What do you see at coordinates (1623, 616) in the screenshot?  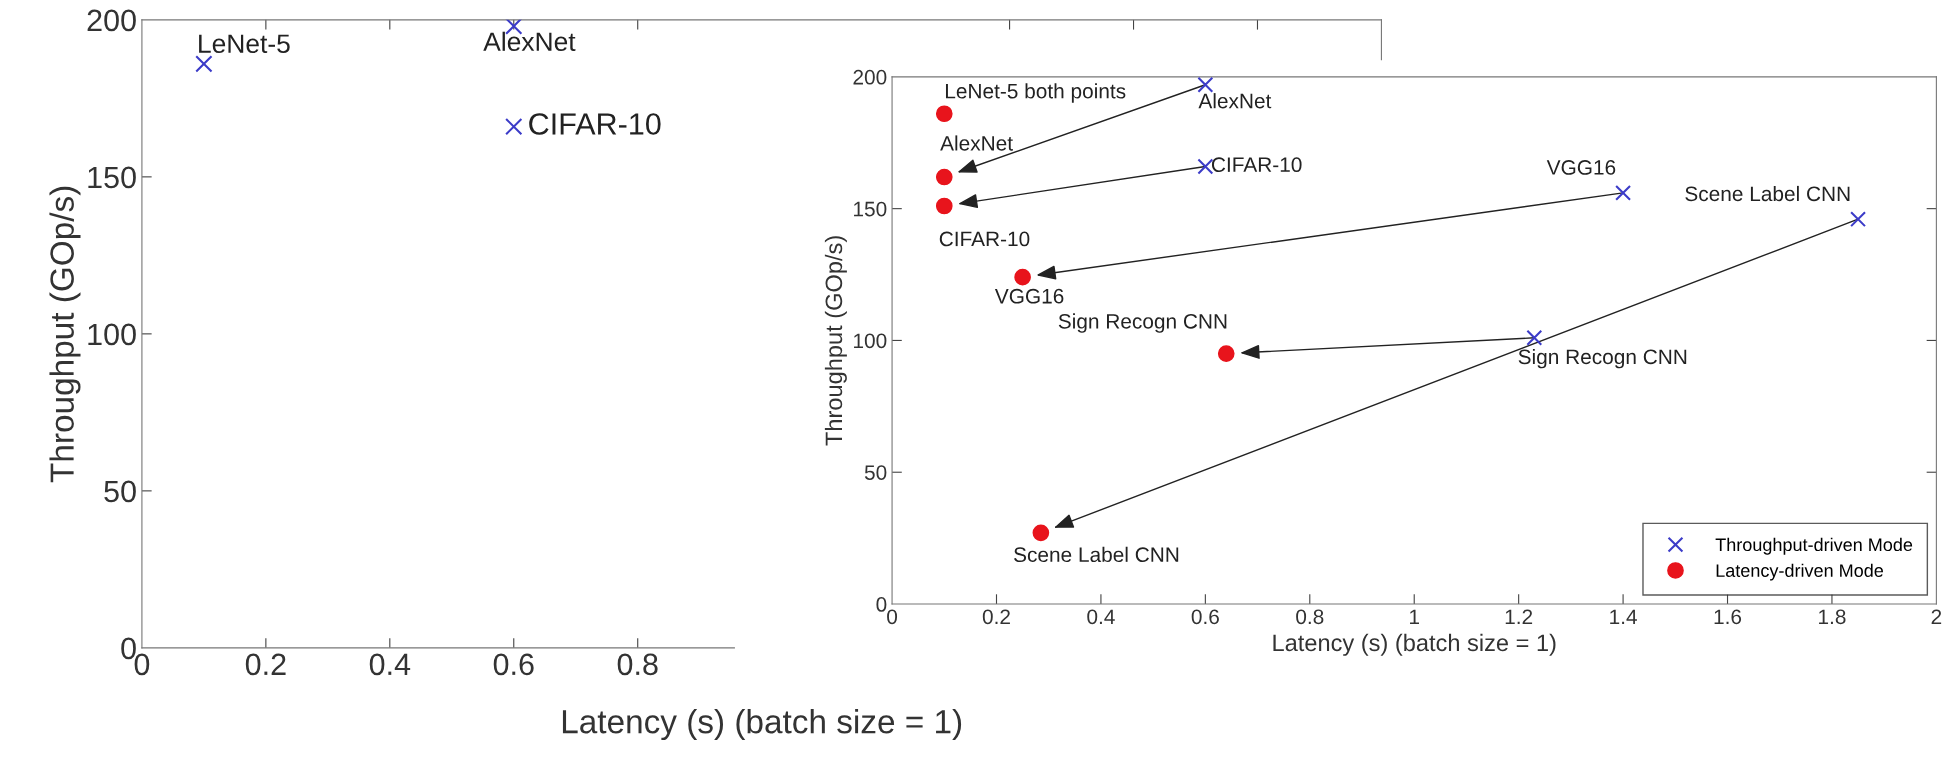 I see `x-tick-label: 1.4` at bounding box center [1623, 616].